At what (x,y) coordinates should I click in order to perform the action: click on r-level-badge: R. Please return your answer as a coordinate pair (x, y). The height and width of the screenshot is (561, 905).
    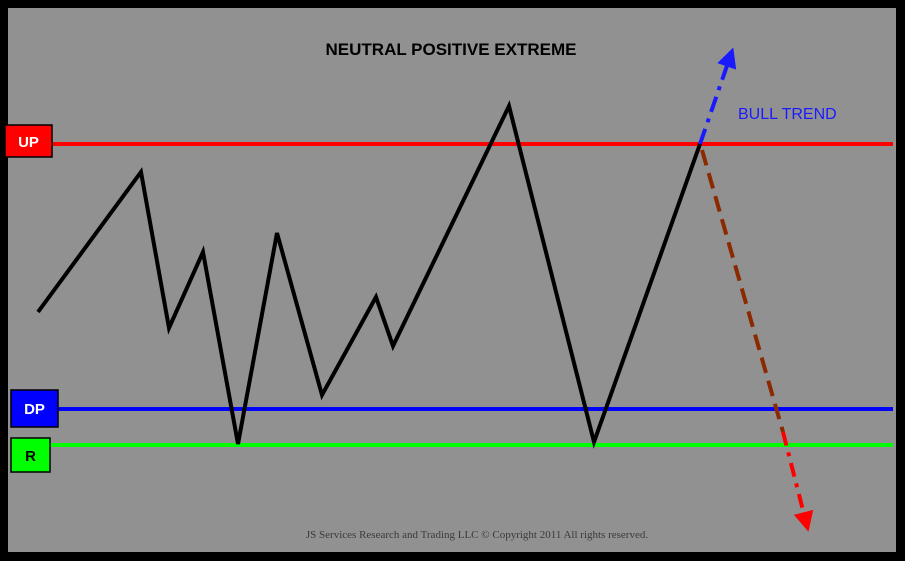
    Looking at the image, I should click on (30, 455).